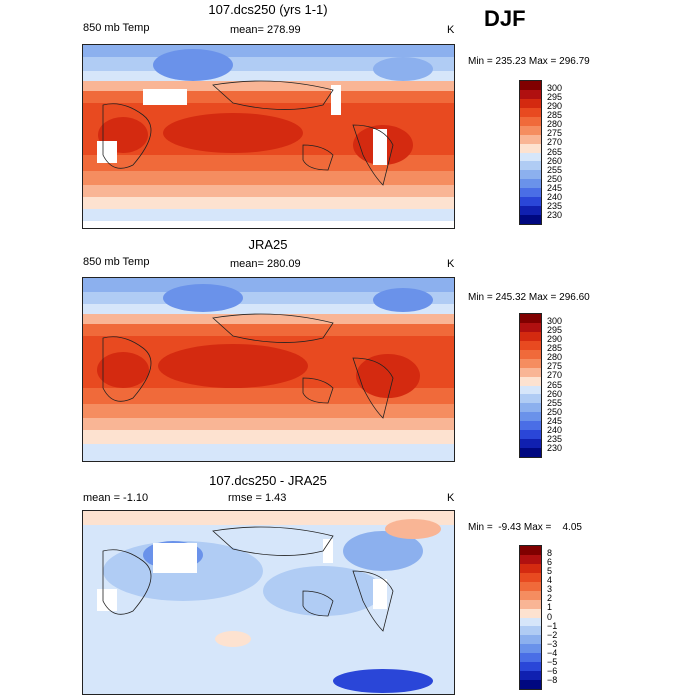  What do you see at coordinates (552, 625) in the screenshot?
I see `colorbar-tick-label: −1` at bounding box center [552, 625].